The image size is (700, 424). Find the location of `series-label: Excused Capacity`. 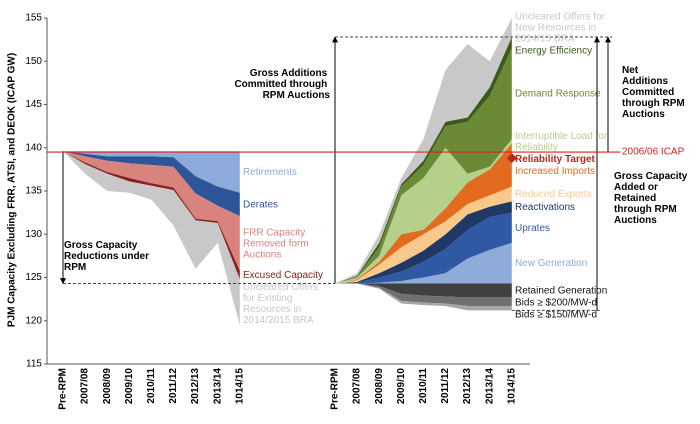

series-label: Excused Capacity is located at coordinates (283, 275).